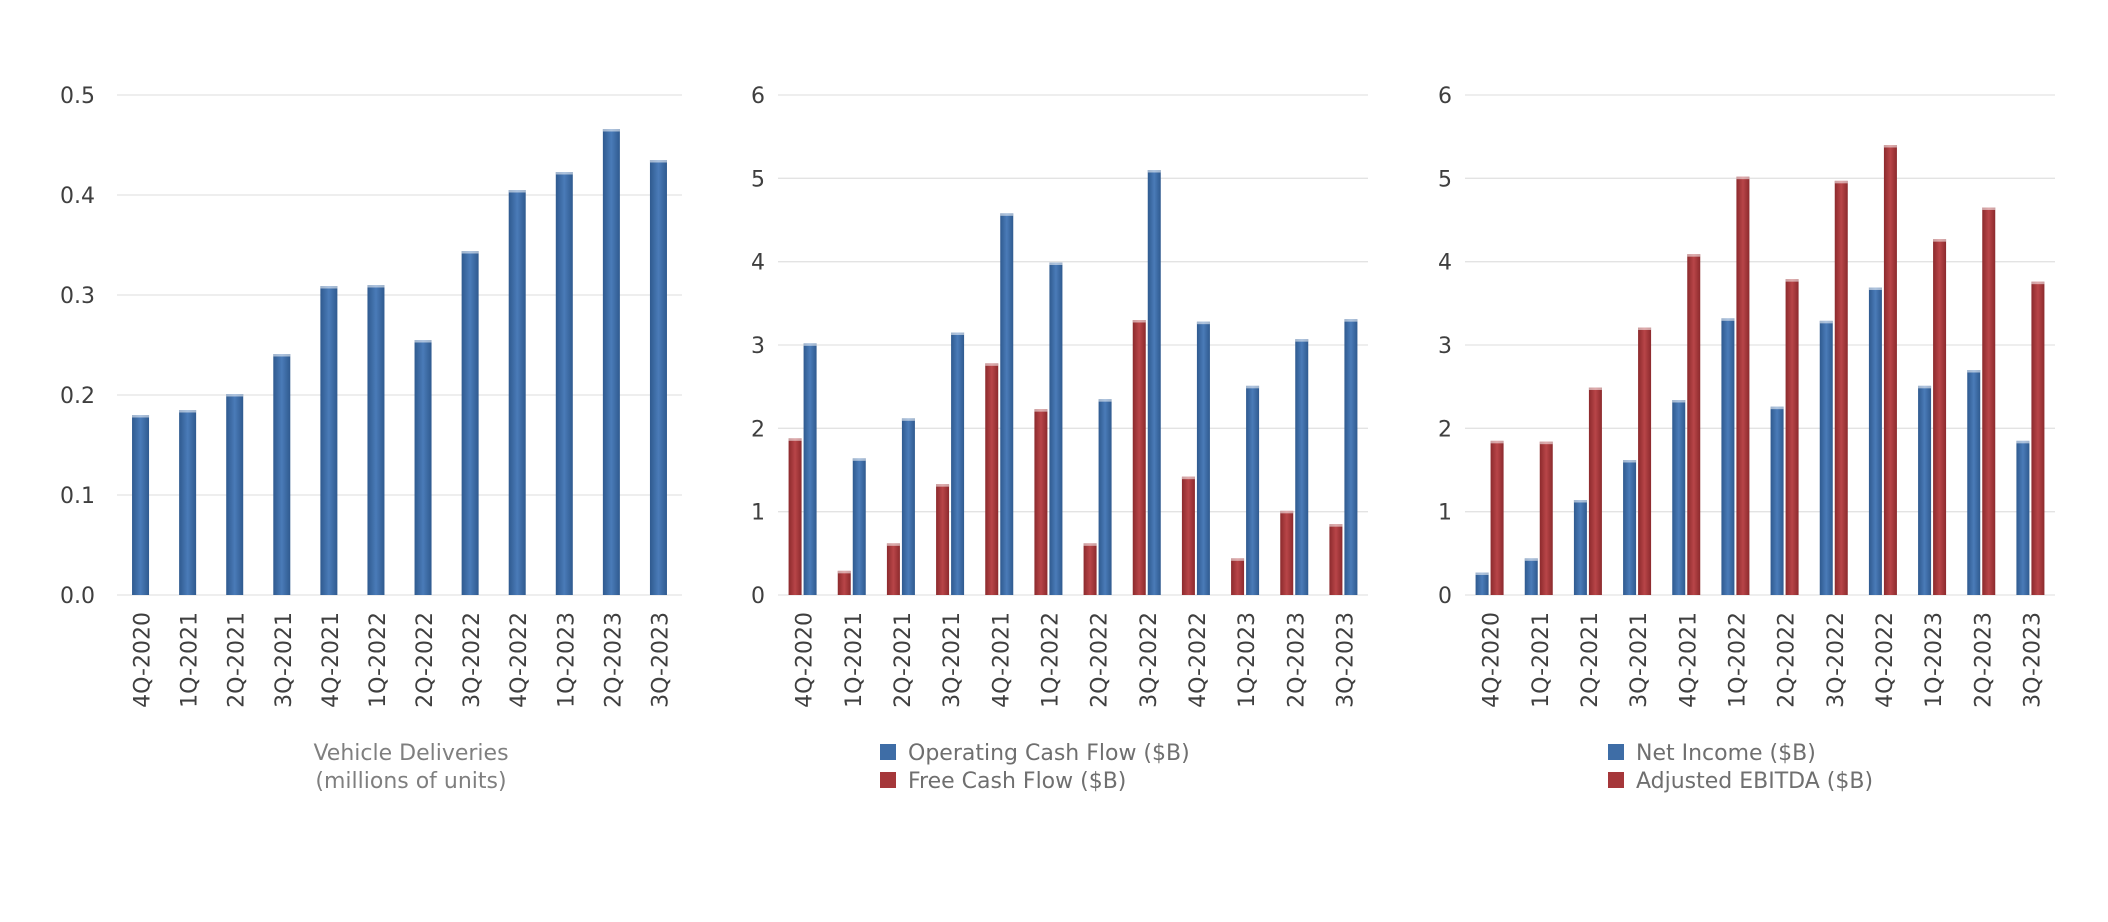  Describe the element at coordinates (660, 660) in the screenshot. I see `x-tick-label: 3Q-2023` at that location.